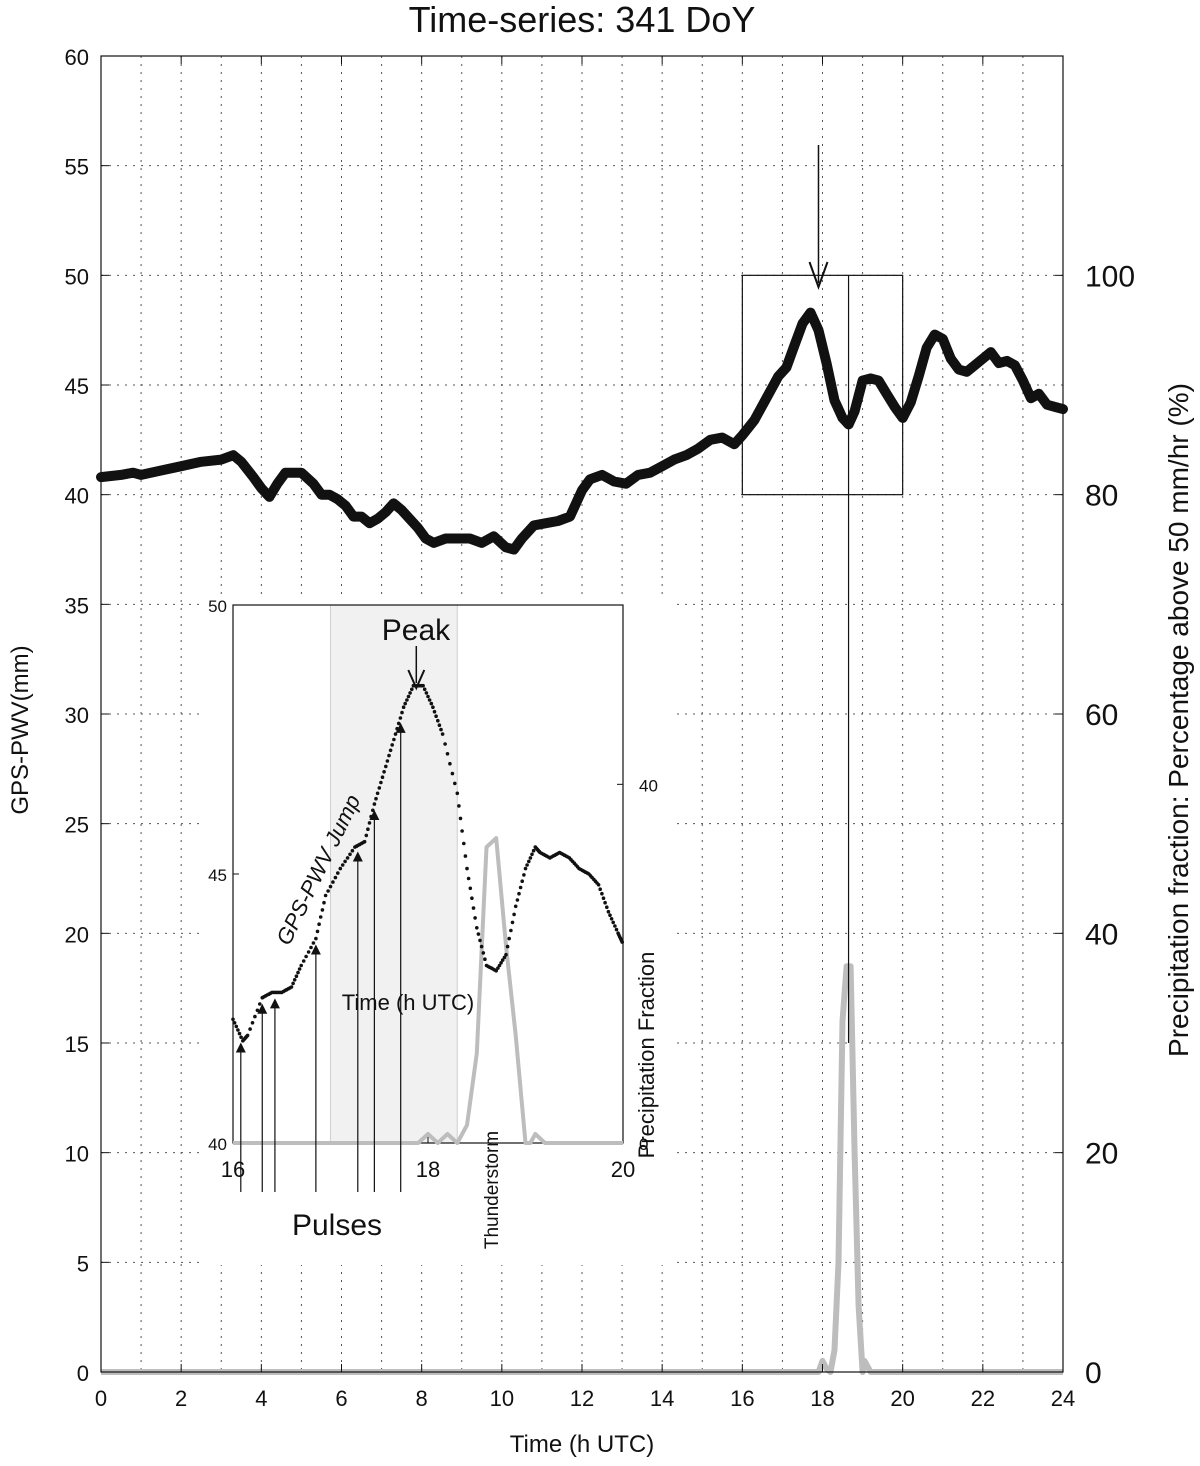  Describe the element at coordinates (428, 1169) in the screenshot. I see `inset-x-tick-label: 18` at that location.